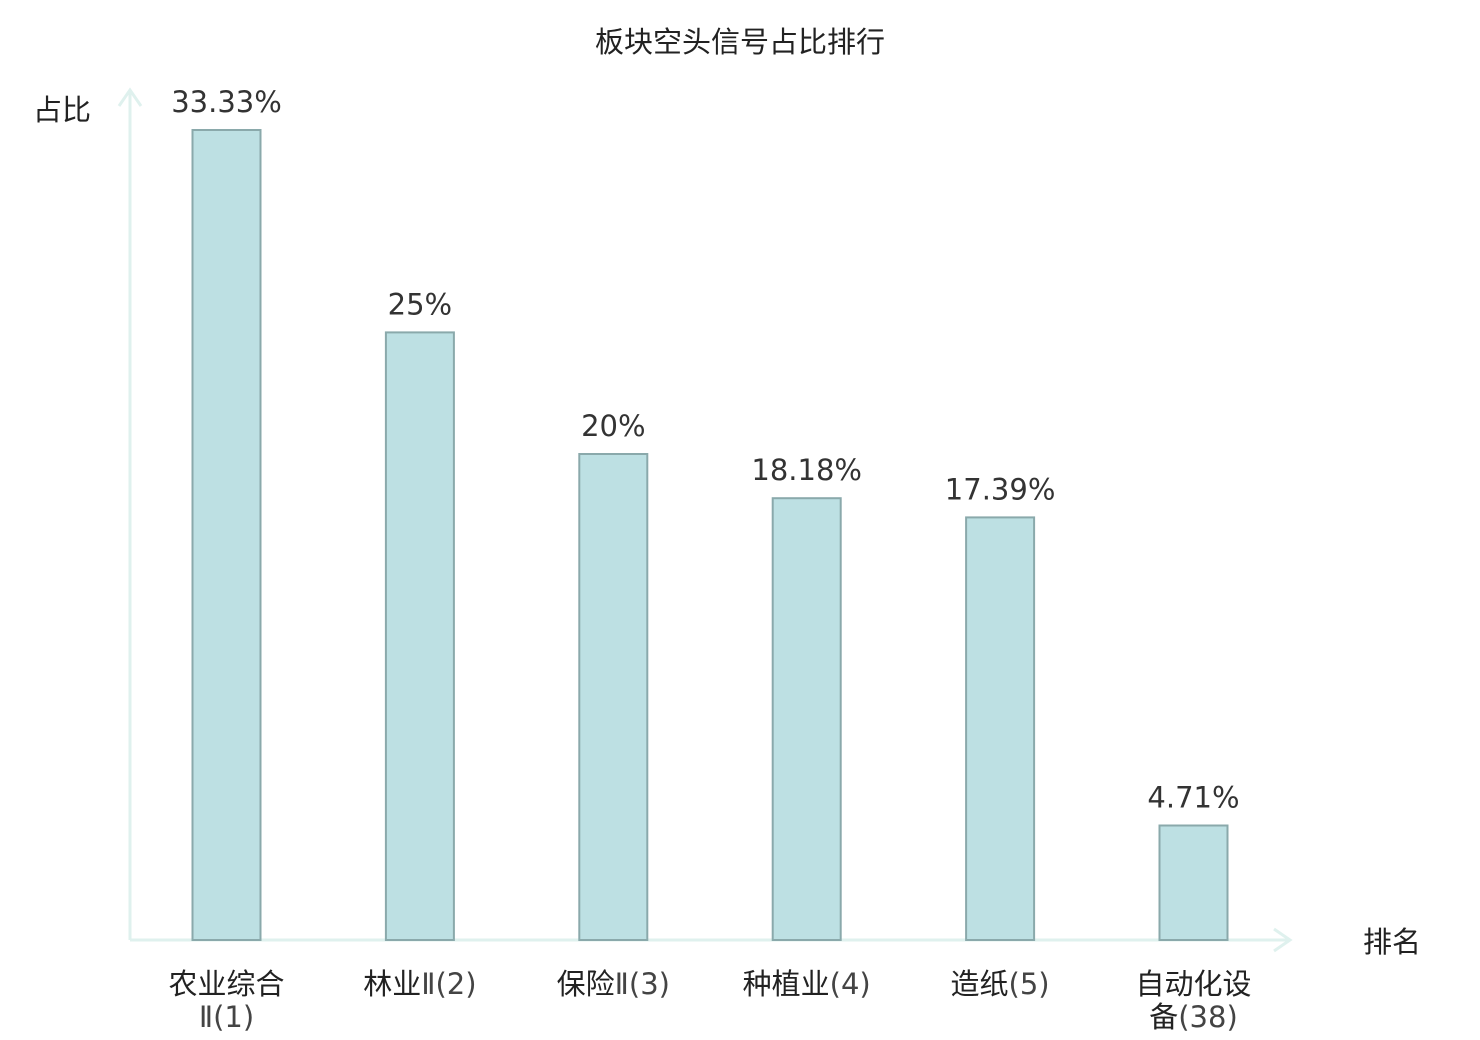  Describe the element at coordinates (392, 984) in the screenshot. I see `category-name: 林业` at that location.